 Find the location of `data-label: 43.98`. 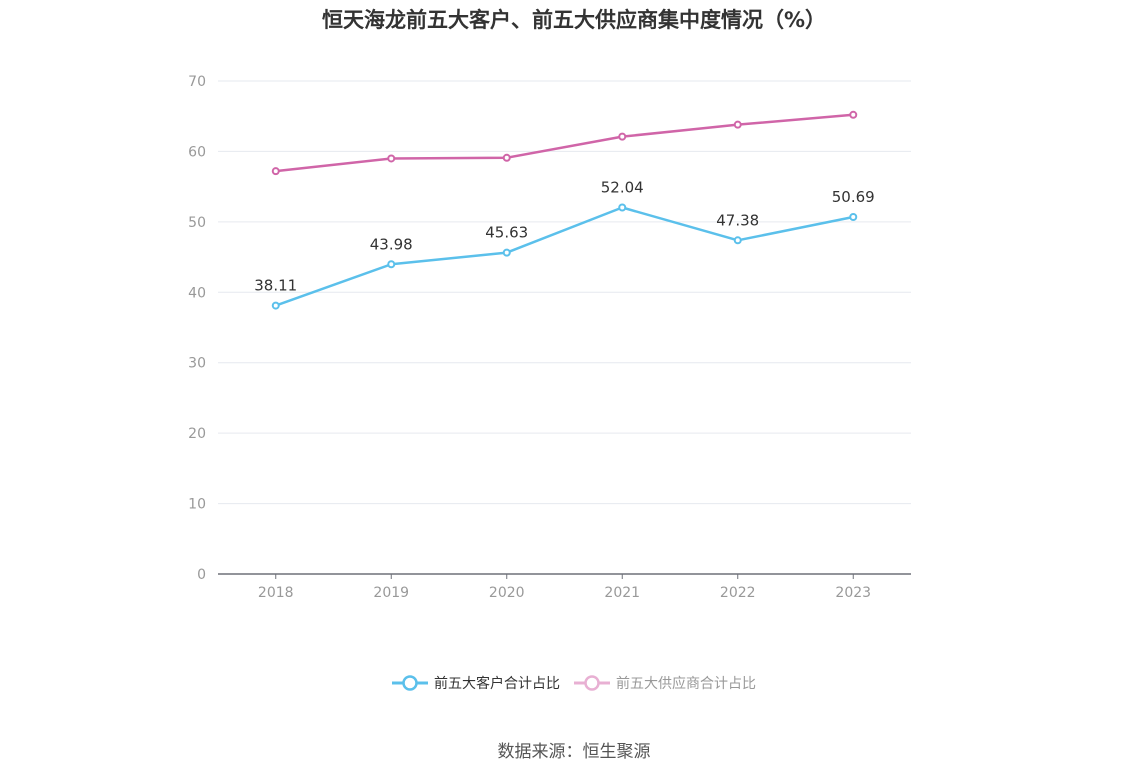

data-label: 43.98 is located at coordinates (391, 244).